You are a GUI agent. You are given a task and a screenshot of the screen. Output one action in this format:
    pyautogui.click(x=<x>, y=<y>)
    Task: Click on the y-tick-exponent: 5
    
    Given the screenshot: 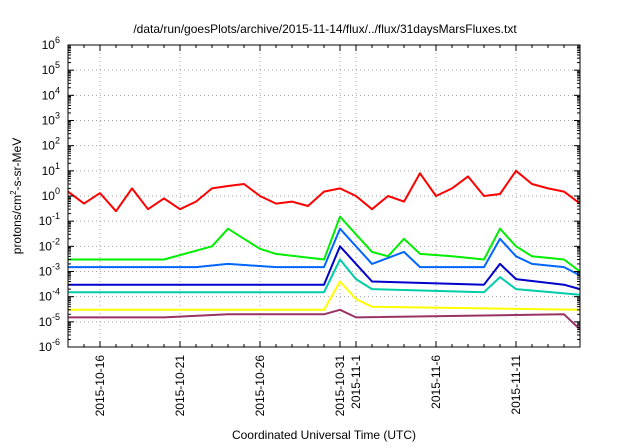 What is the action you would take?
    pyautogui.click(x=57, y=65)
    